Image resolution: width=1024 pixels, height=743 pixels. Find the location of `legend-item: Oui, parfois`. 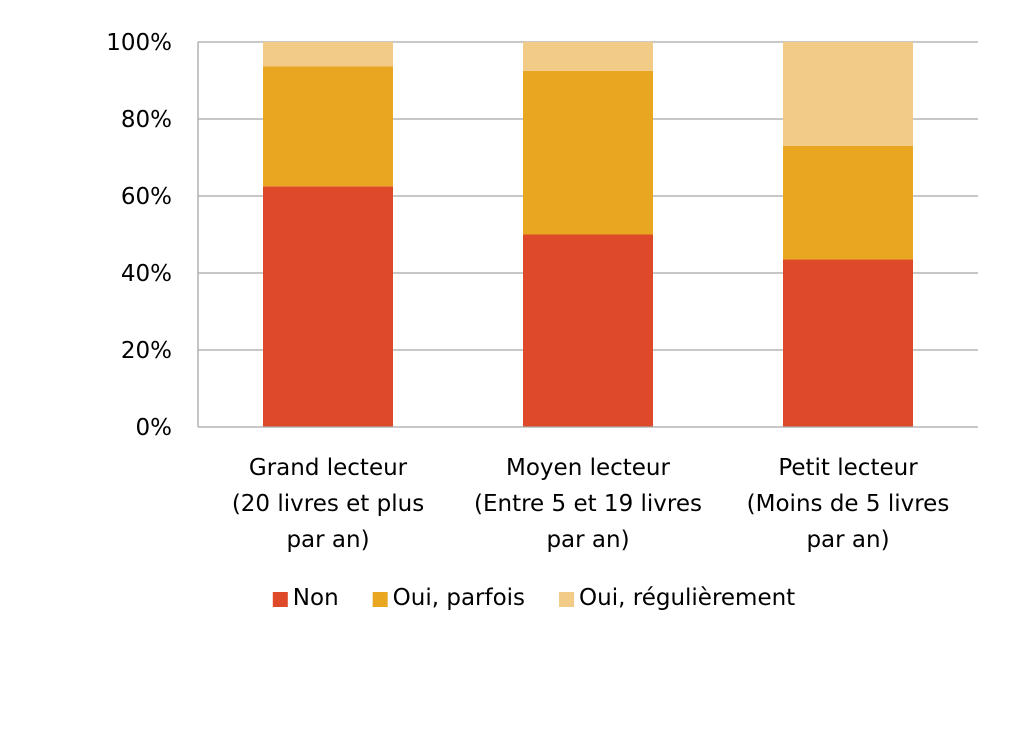

legend-item: Oui, parfois is located at coordinates (448, 598).